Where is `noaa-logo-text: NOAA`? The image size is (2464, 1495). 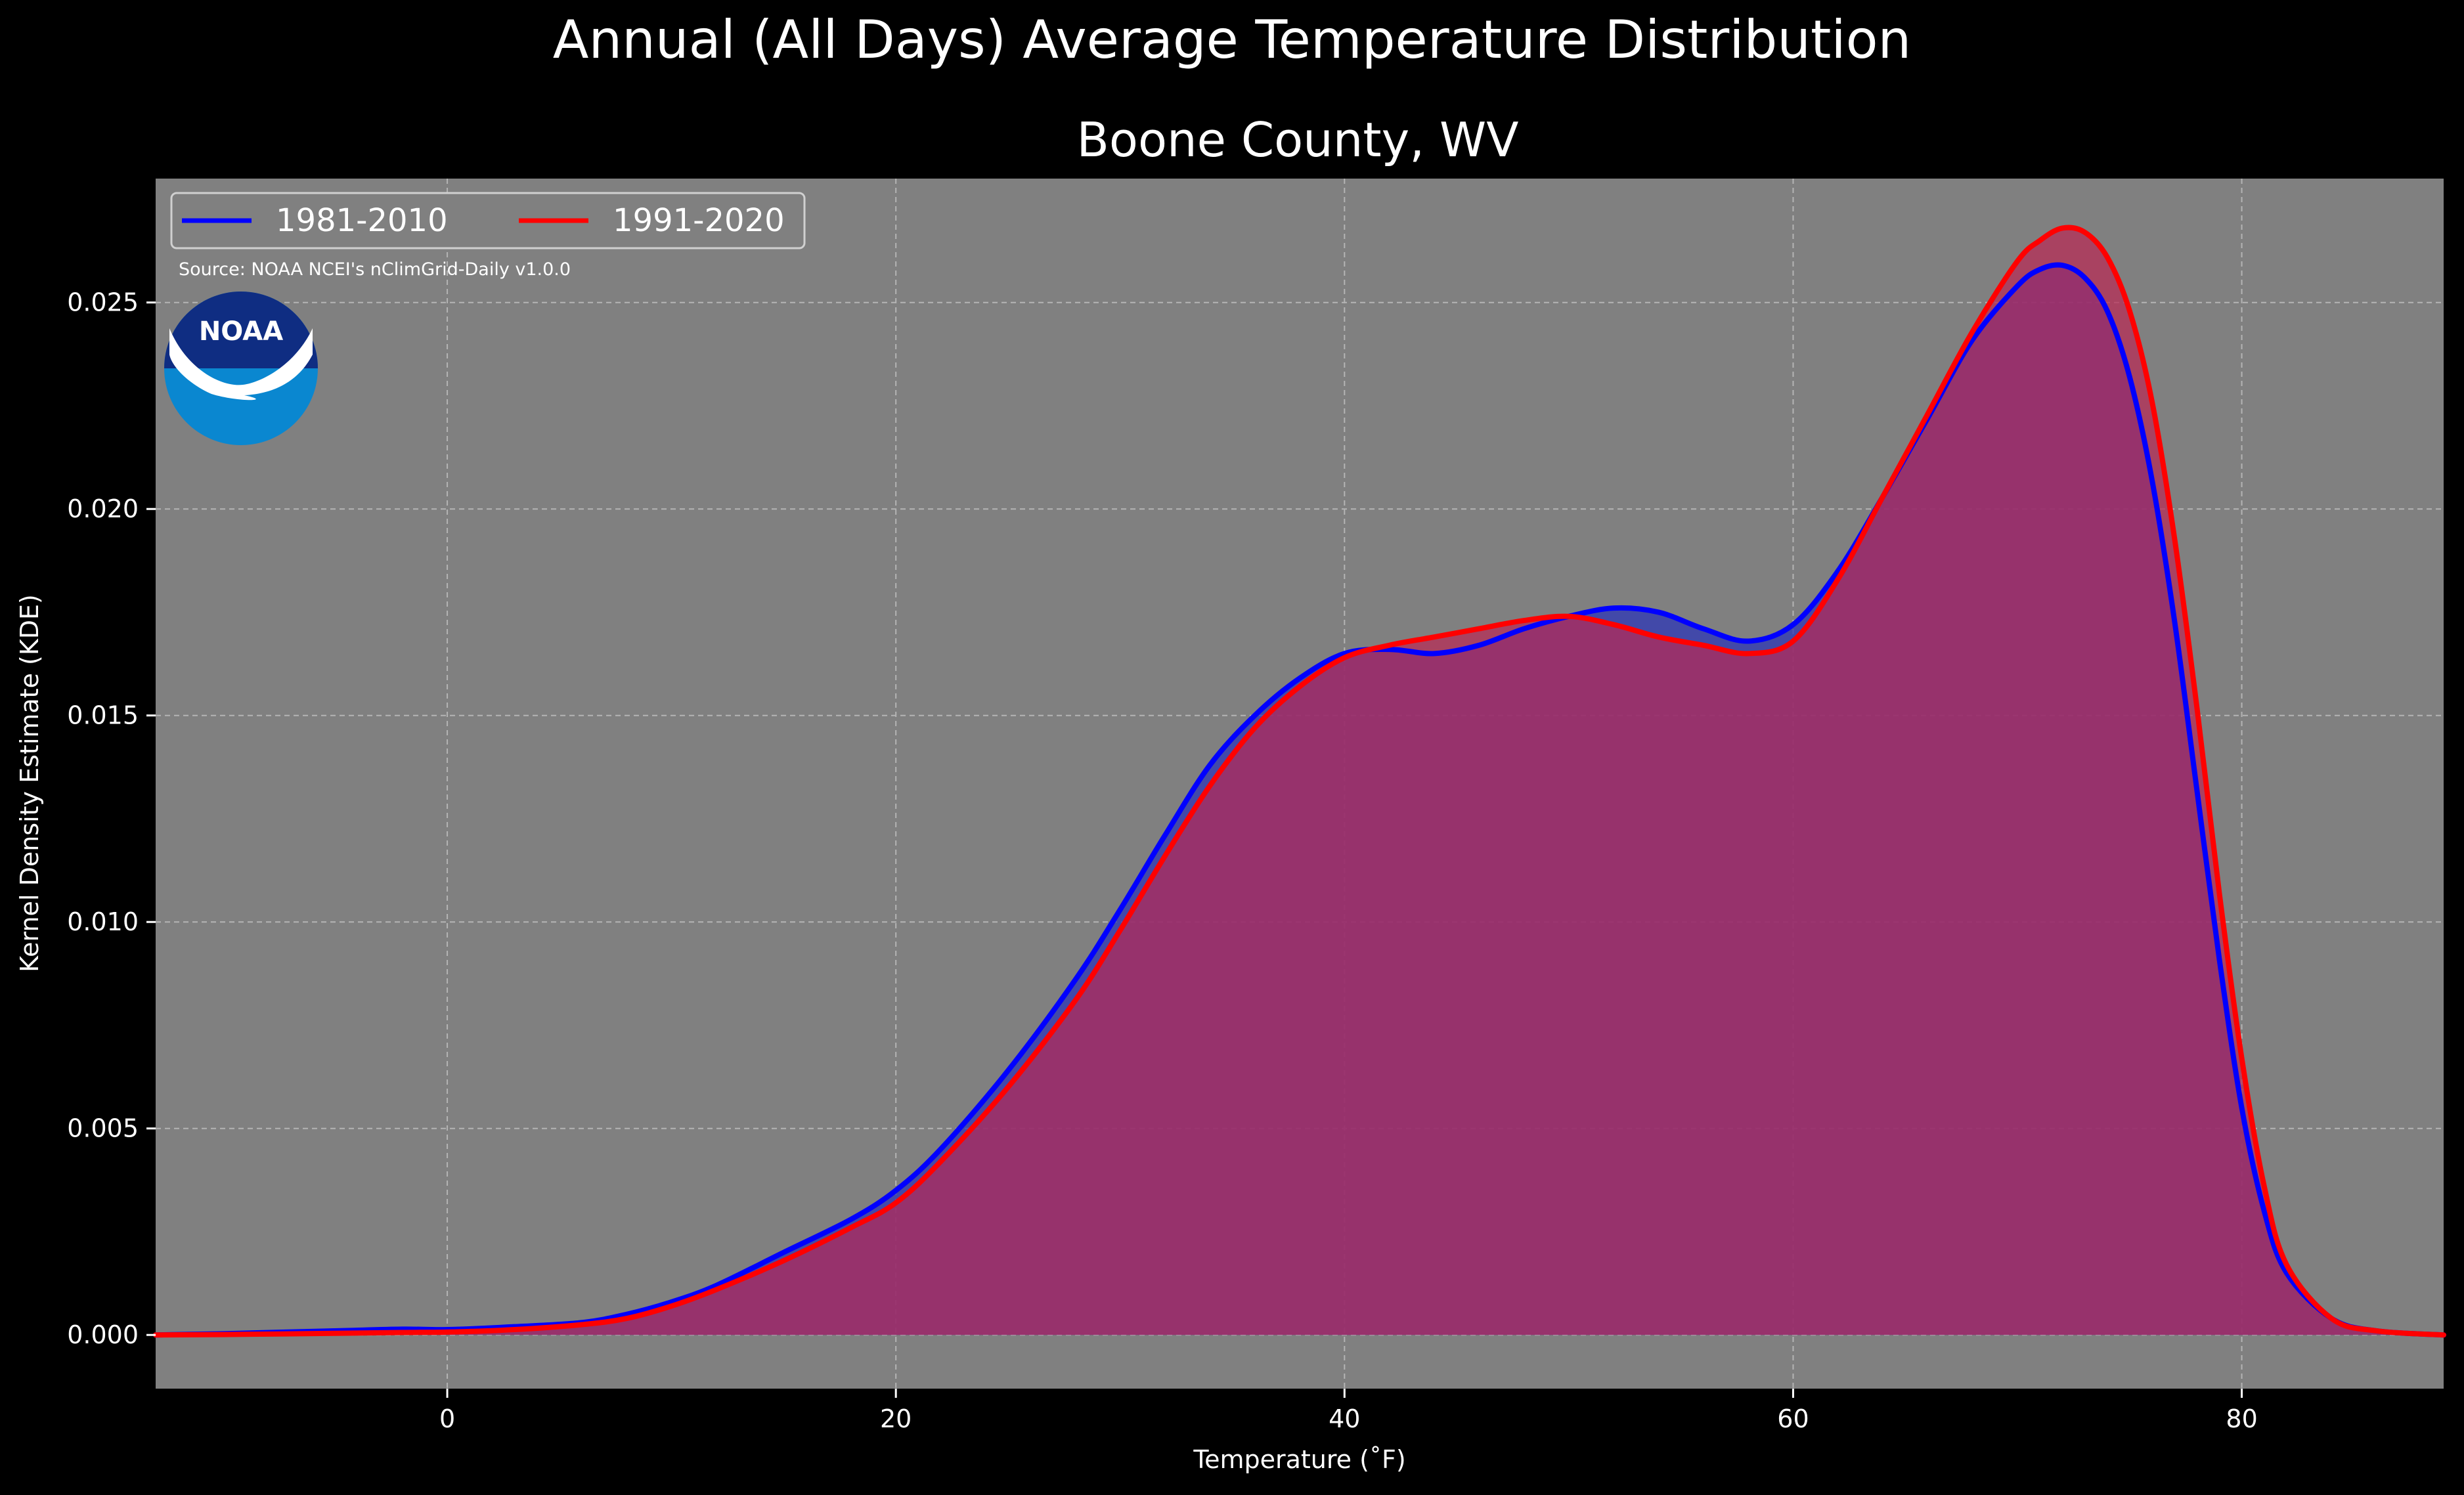
noaa-logo-text: NOAA is located at coordinates (241, 331).